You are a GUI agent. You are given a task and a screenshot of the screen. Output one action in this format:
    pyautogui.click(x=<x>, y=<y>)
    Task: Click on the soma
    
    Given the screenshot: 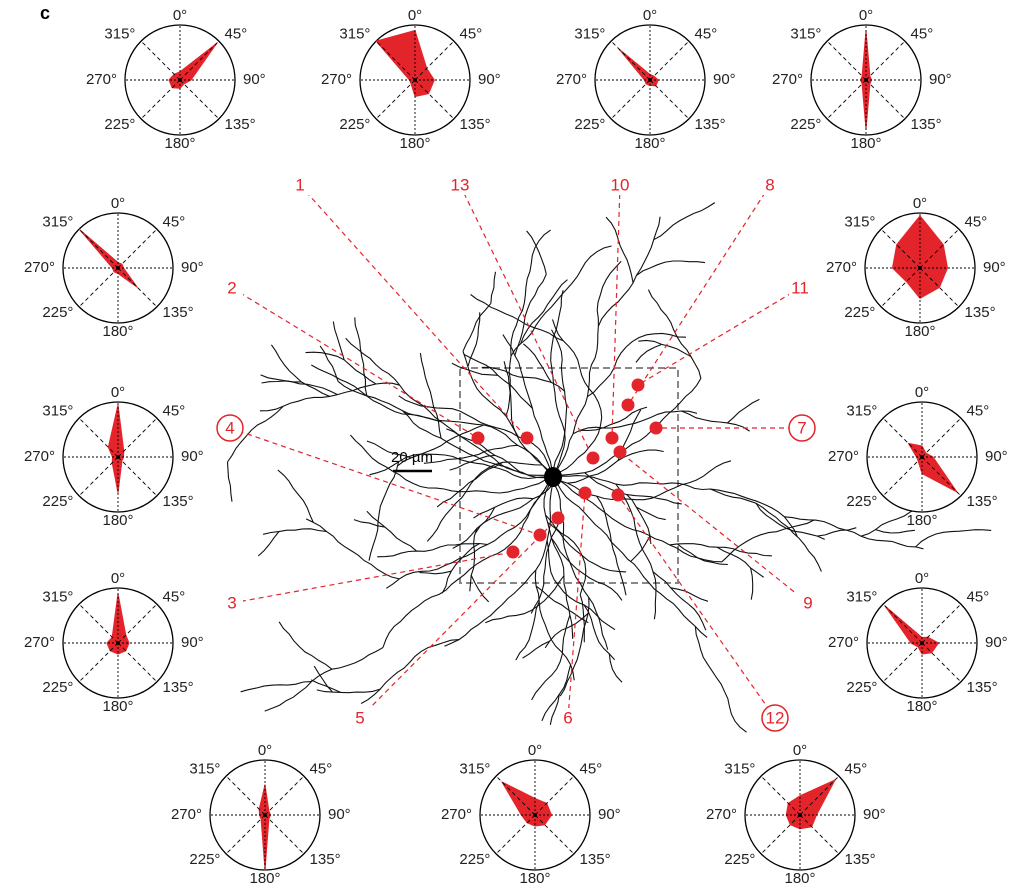 What is the action you would take?
    pyautogui.click(x=553, y=477)
    